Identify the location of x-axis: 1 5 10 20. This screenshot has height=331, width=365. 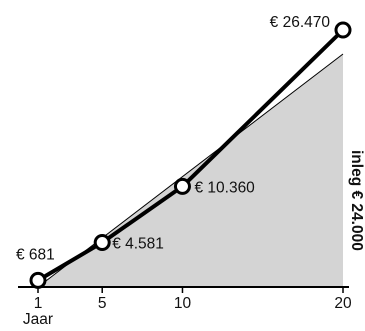
(185, 299).